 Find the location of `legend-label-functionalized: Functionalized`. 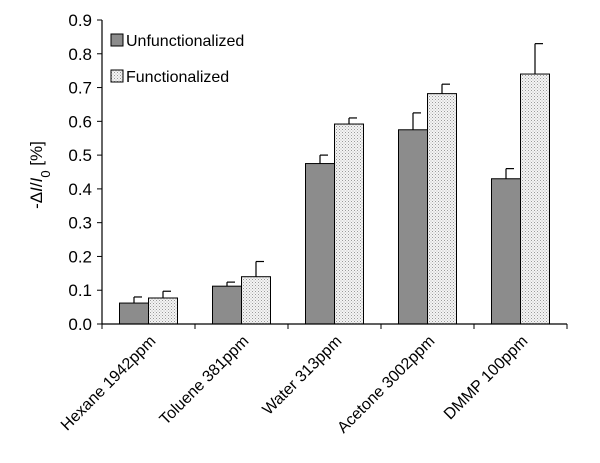

legend-label-functionalized: Functionalized is located at coordinates (177, 77).